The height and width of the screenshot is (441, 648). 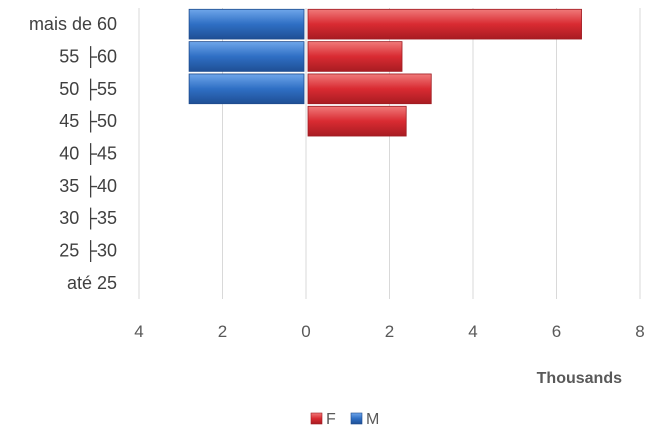 I want to click on category-label-3: 45 ├50, so click(x=88, y=121).